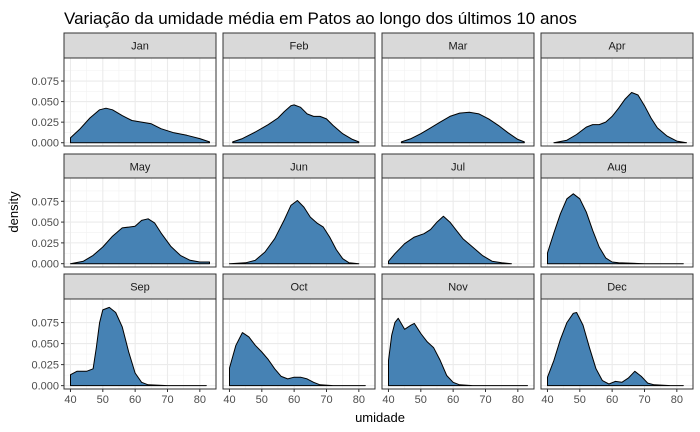 Image resolution: width=700 pixels, height=432 pixels. I want to click on density-area-feb, so click(296, 124).